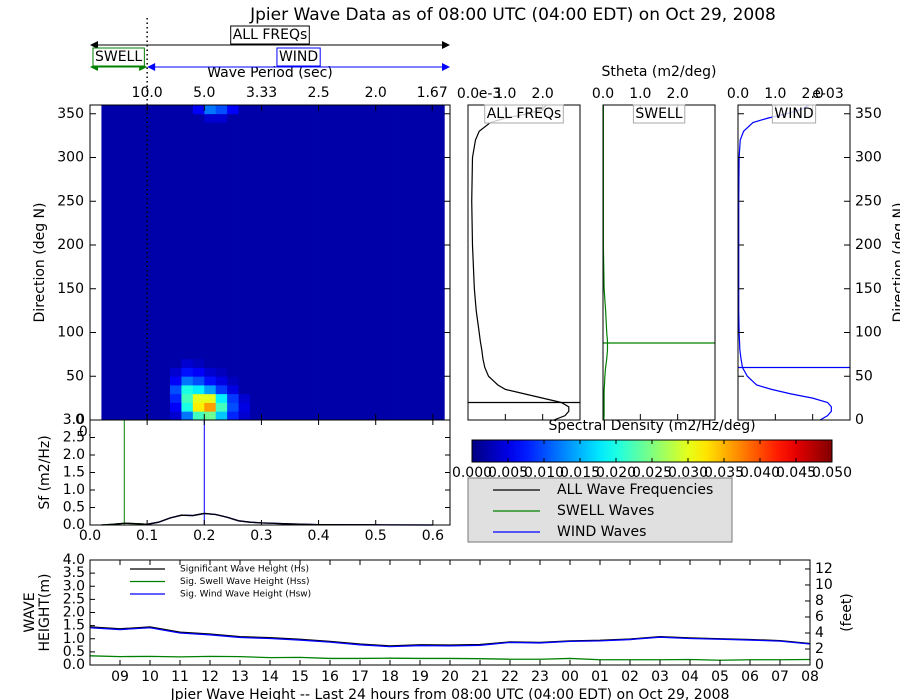  Describe the element at coordinates (70, 289) in the screenshot. I see `y-tick-label: 150` at that location.